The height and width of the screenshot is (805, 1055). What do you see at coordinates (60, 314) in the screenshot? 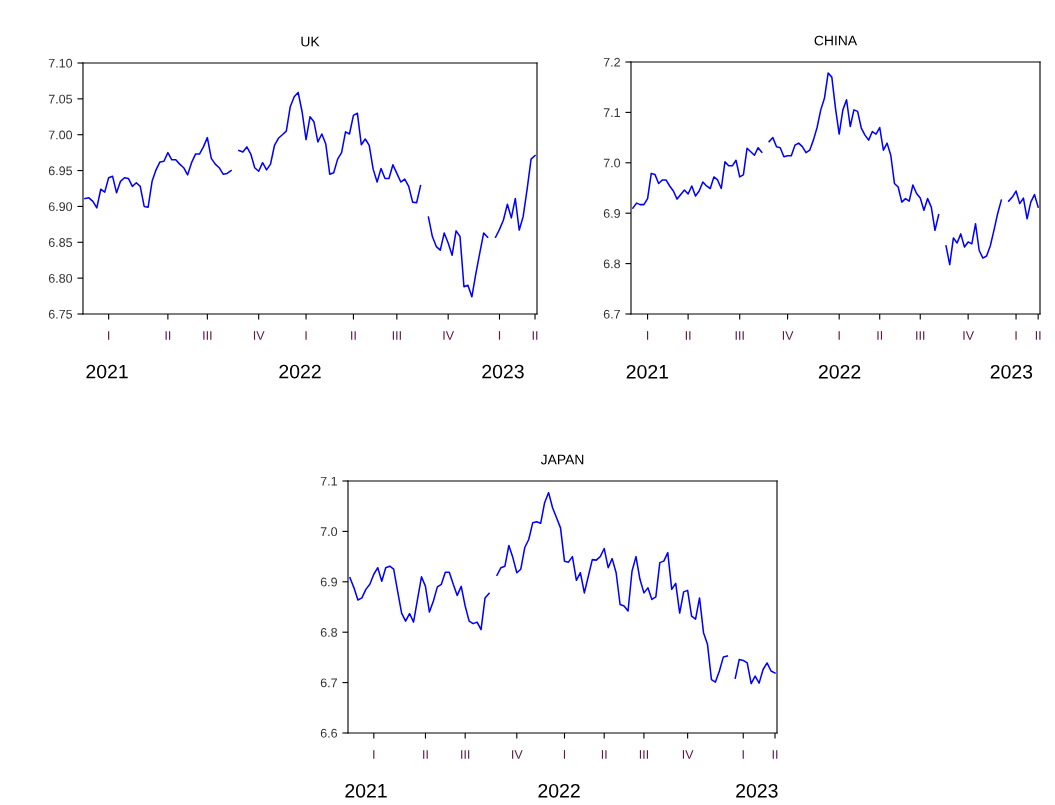
I see `y-tick-label: 6.75` at bounding box center [60, 314].